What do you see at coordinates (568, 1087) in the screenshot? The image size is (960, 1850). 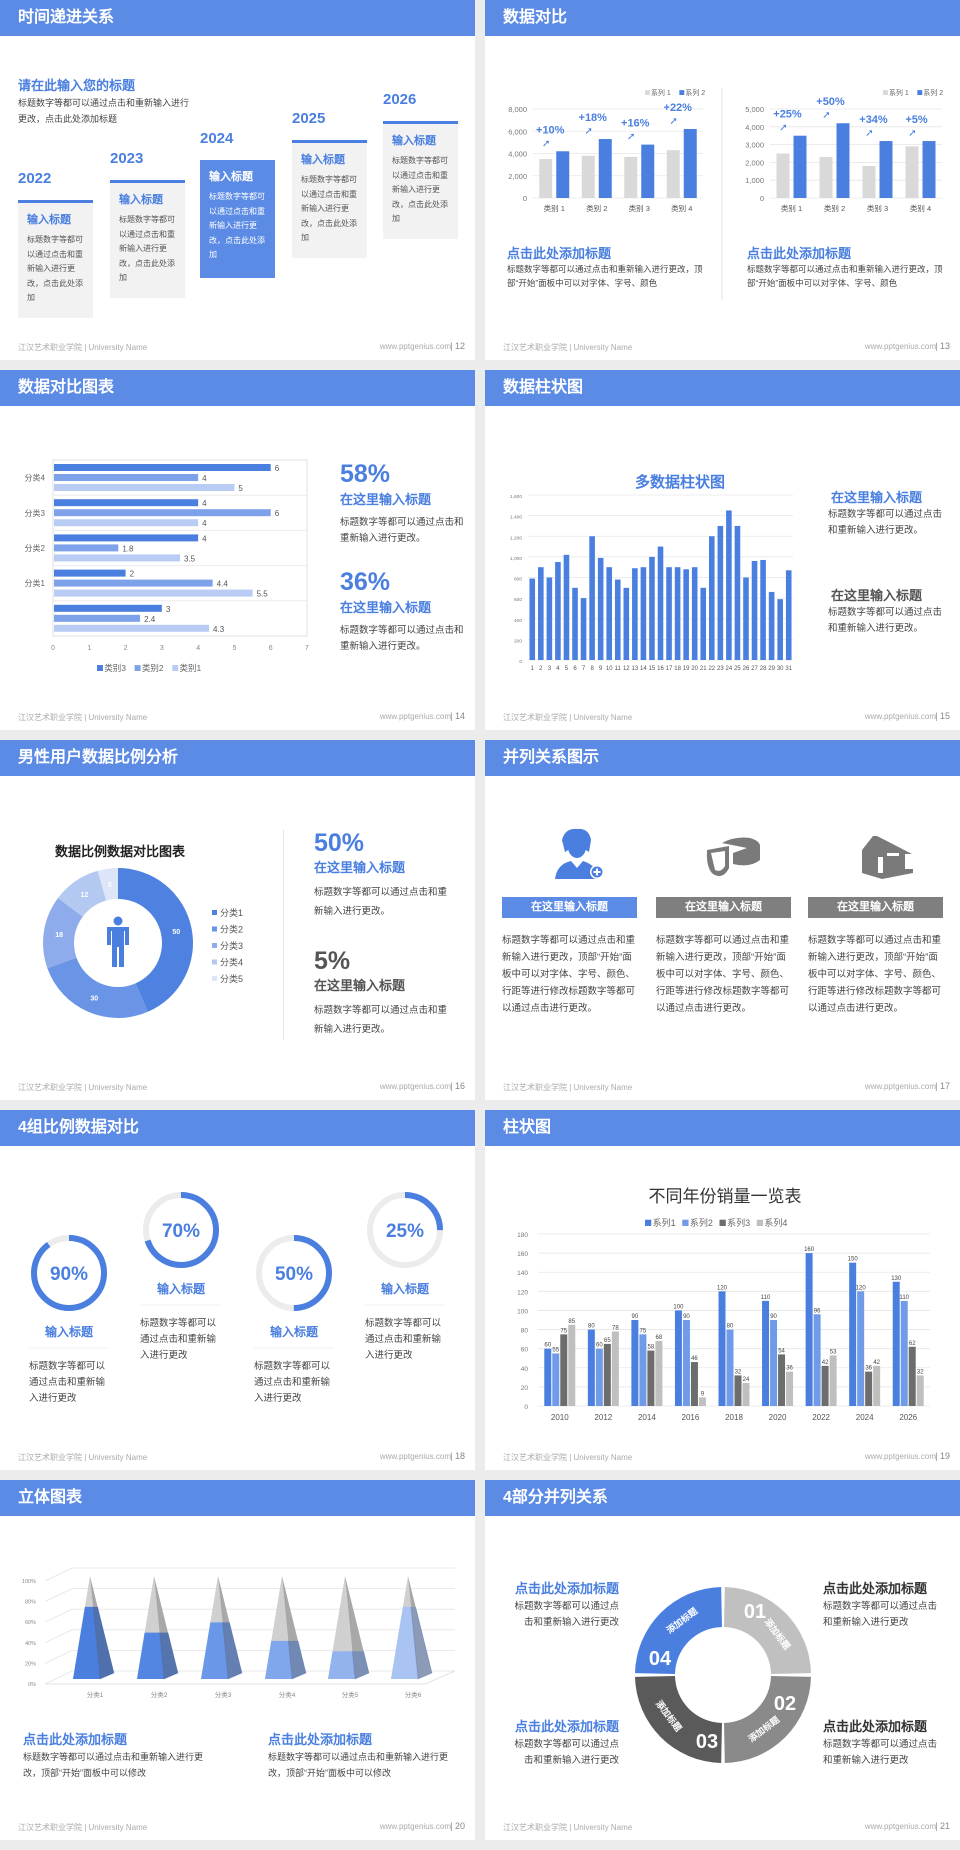 I see `footer-left: 江汉艺术职业学院 | University Name` at bounding box center [568, 1087].